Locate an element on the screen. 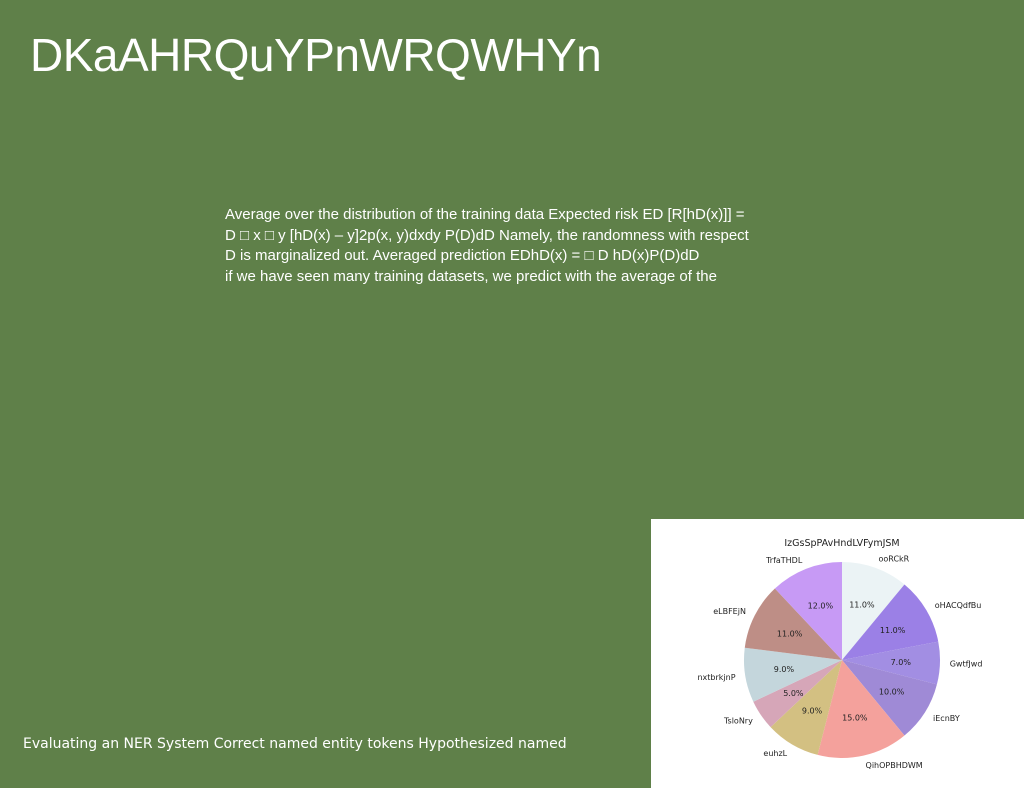 Image resolution: width=1024 pixels, height=788 pixels. pie-percent-label: 7.0% is located at coordinates (901, 662).